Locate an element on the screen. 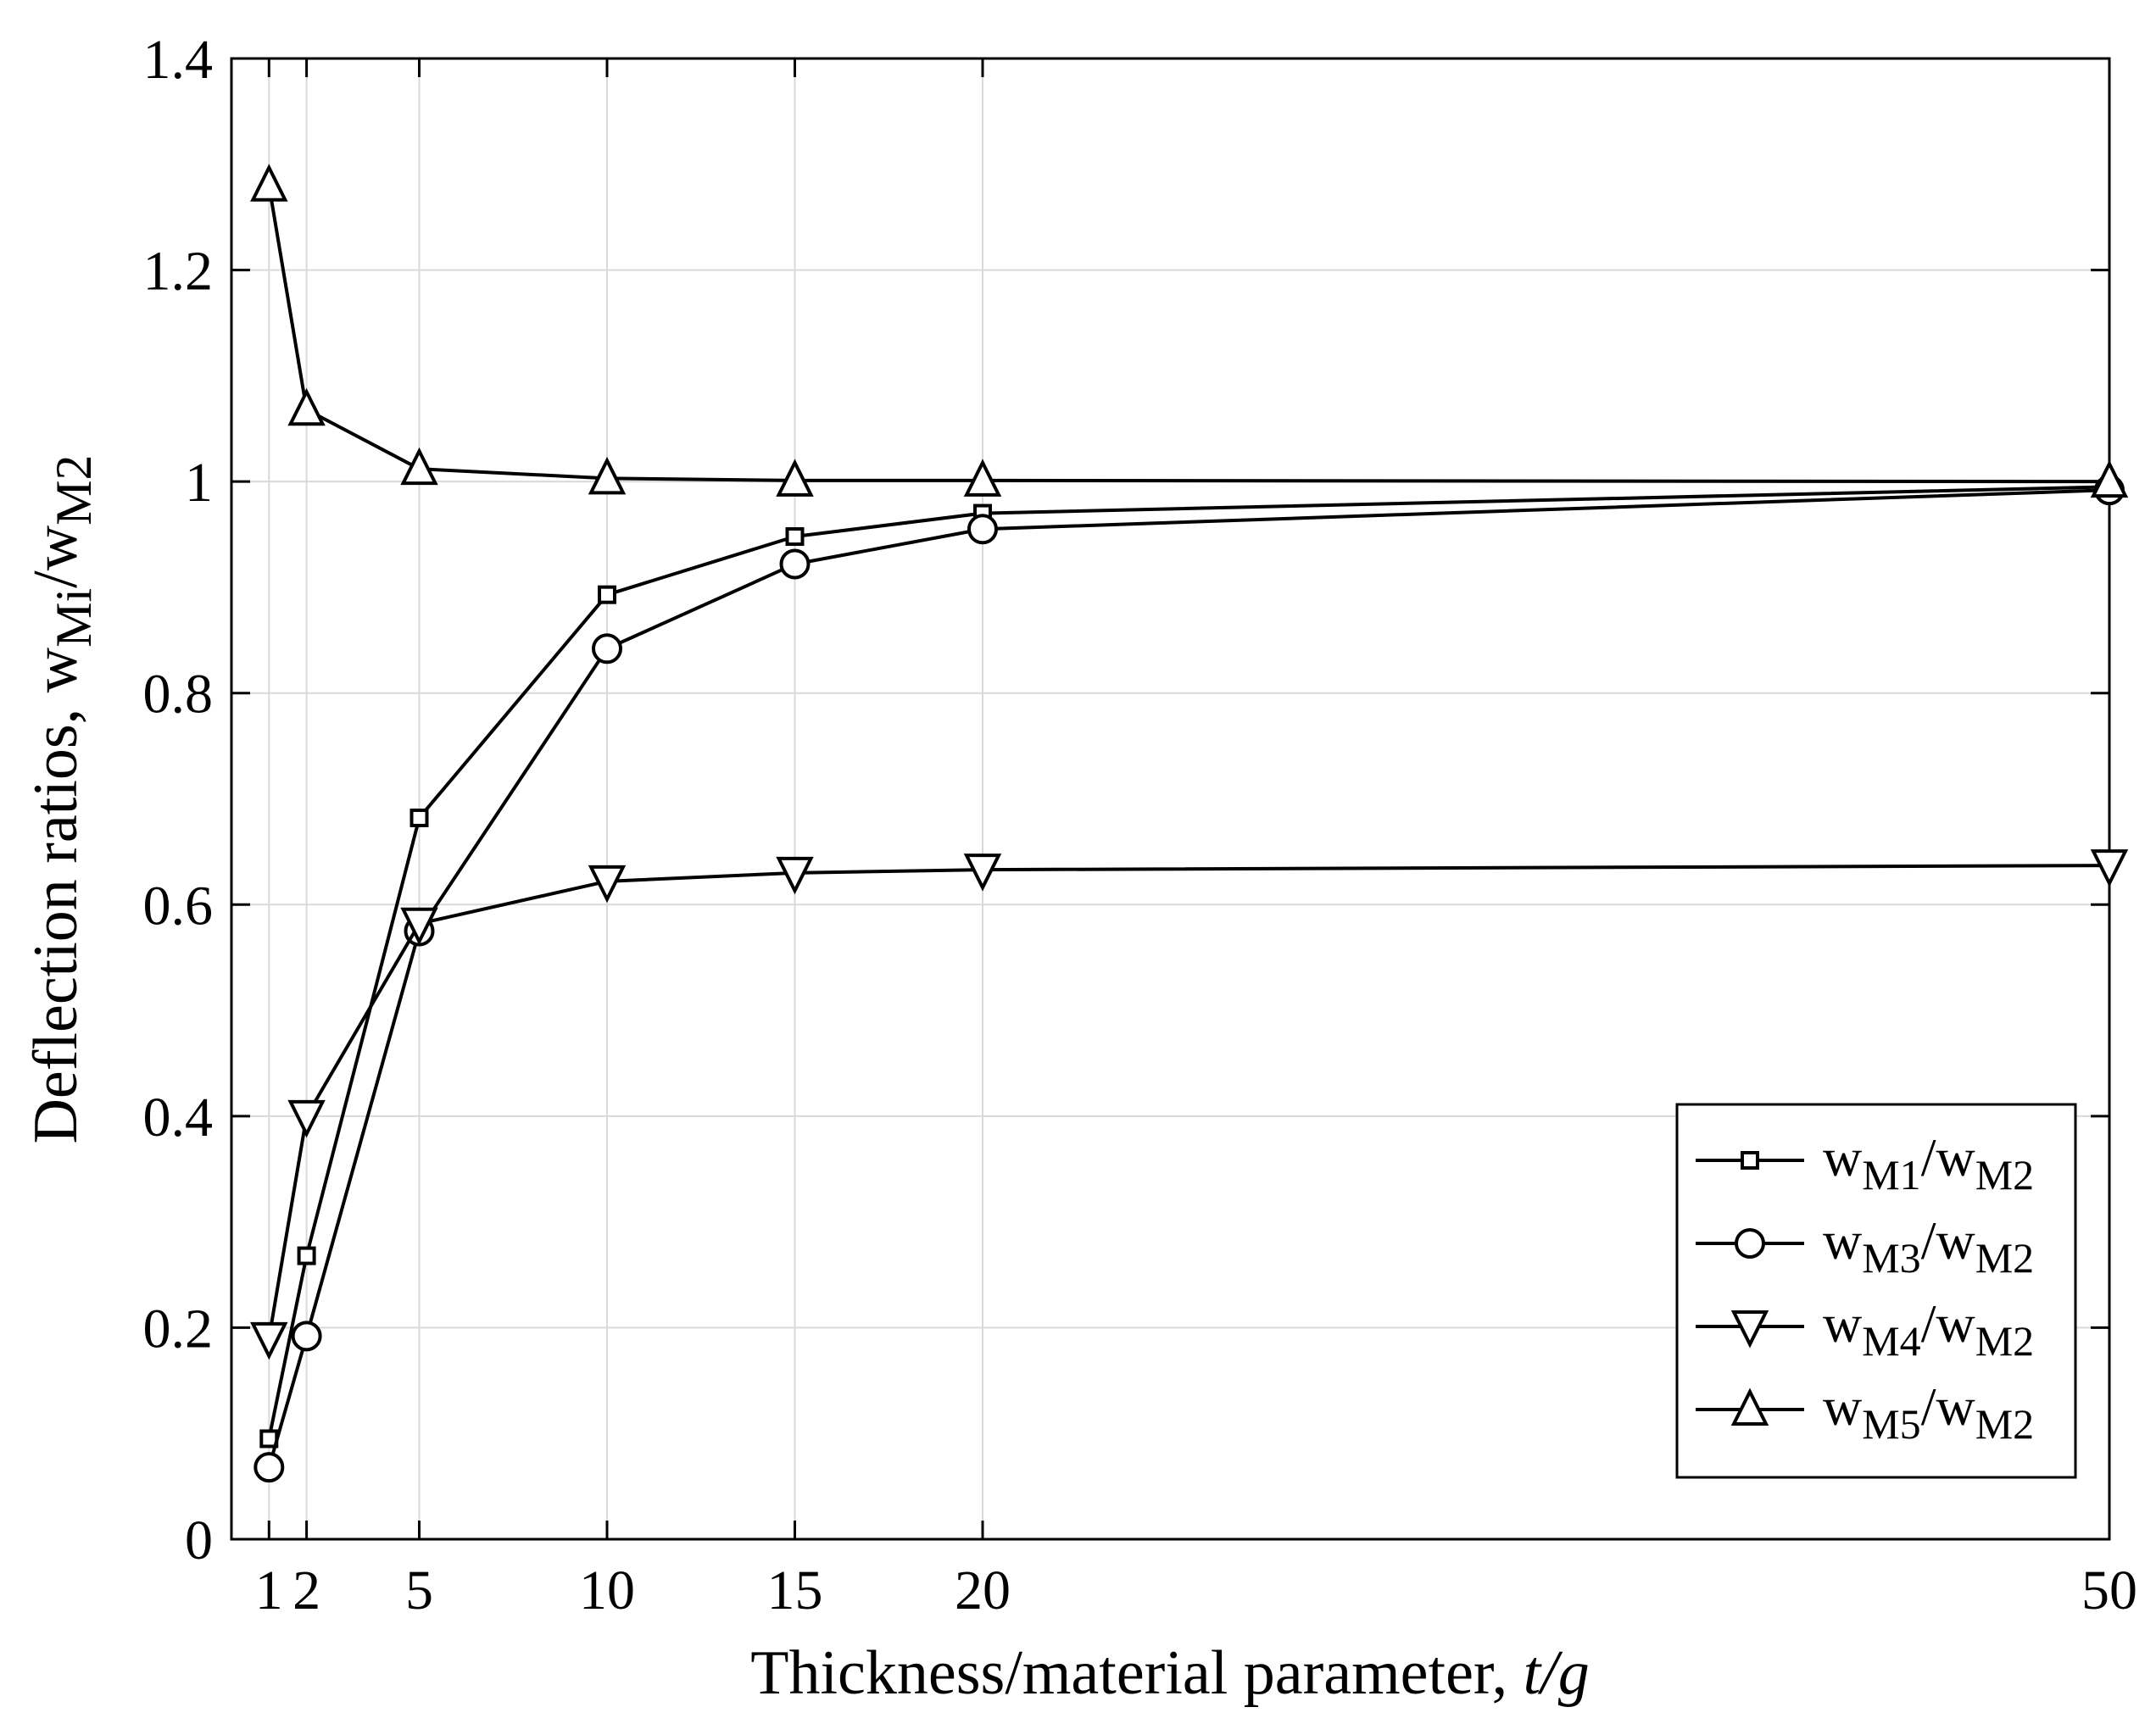 The width and height of the screenshot is (2156, 1735). series-line is located at coordinates (1188, 334).